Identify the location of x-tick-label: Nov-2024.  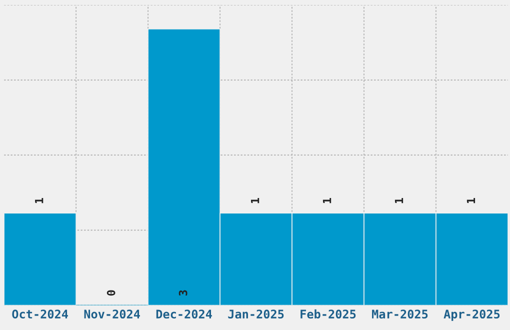
(112, 314).